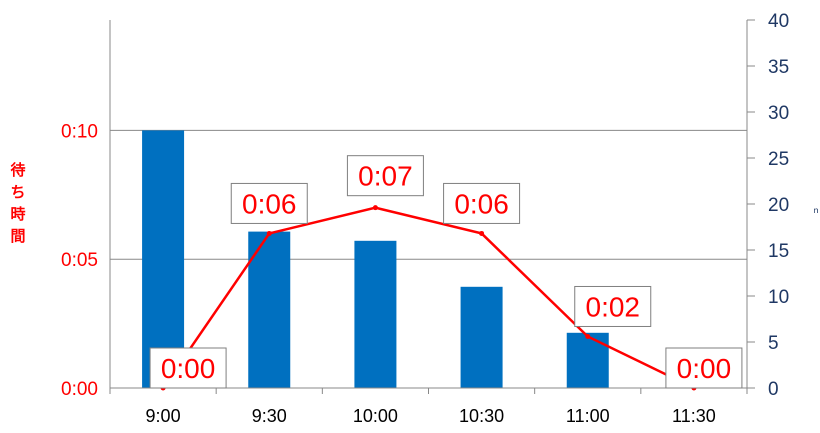 The height and width of the screenshot is (433, 820). Describe the element at coordinates (163, 416) in the screenshot. I see `x-tick-label: 9:00` at that location.